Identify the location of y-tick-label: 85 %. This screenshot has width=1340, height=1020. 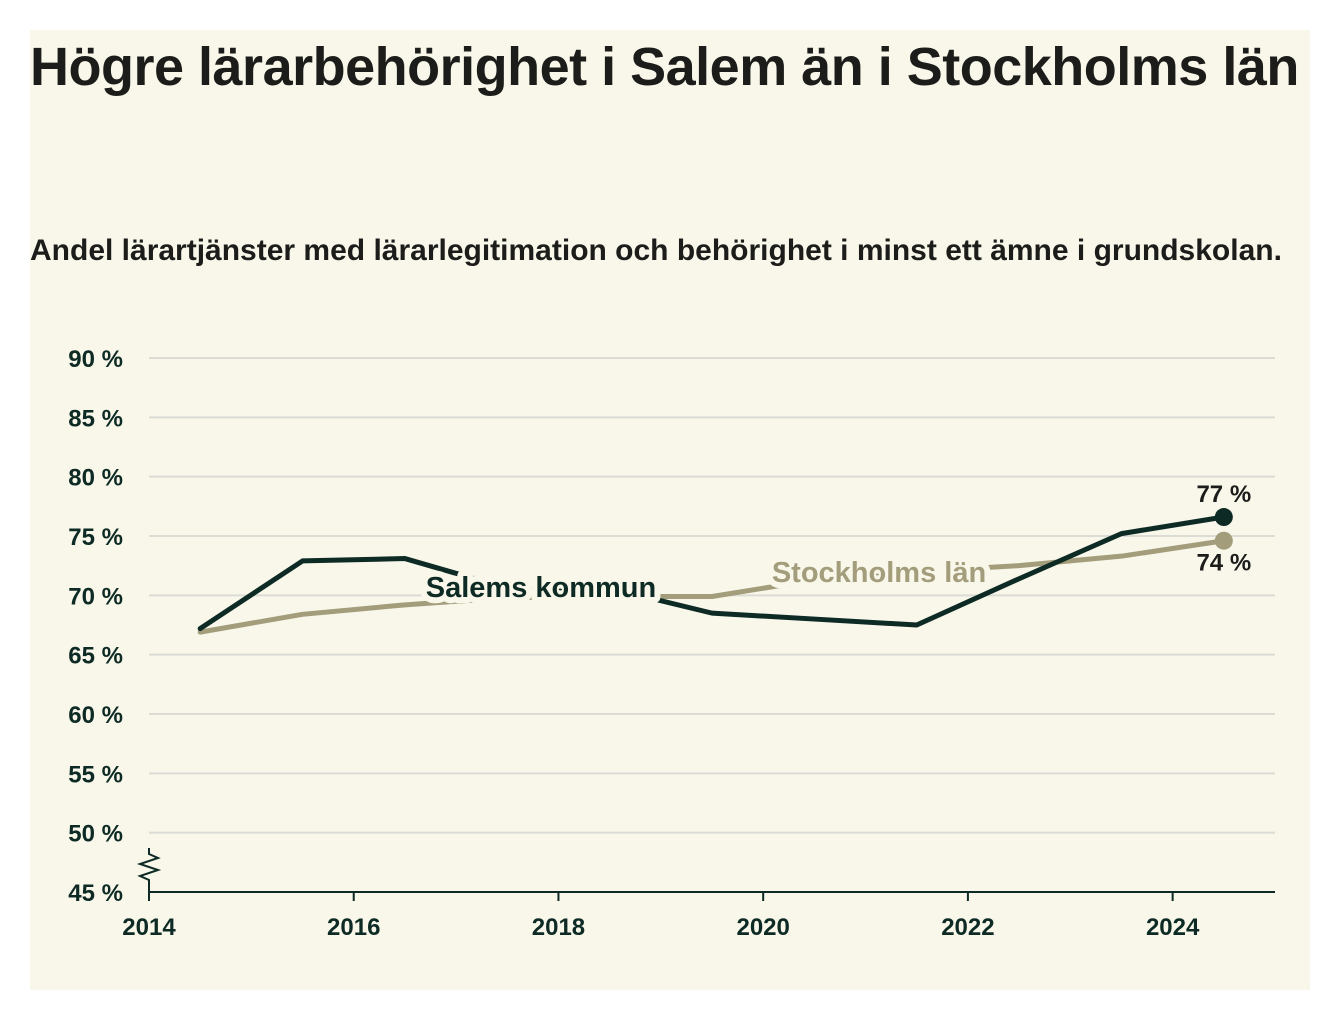
(95, 418).